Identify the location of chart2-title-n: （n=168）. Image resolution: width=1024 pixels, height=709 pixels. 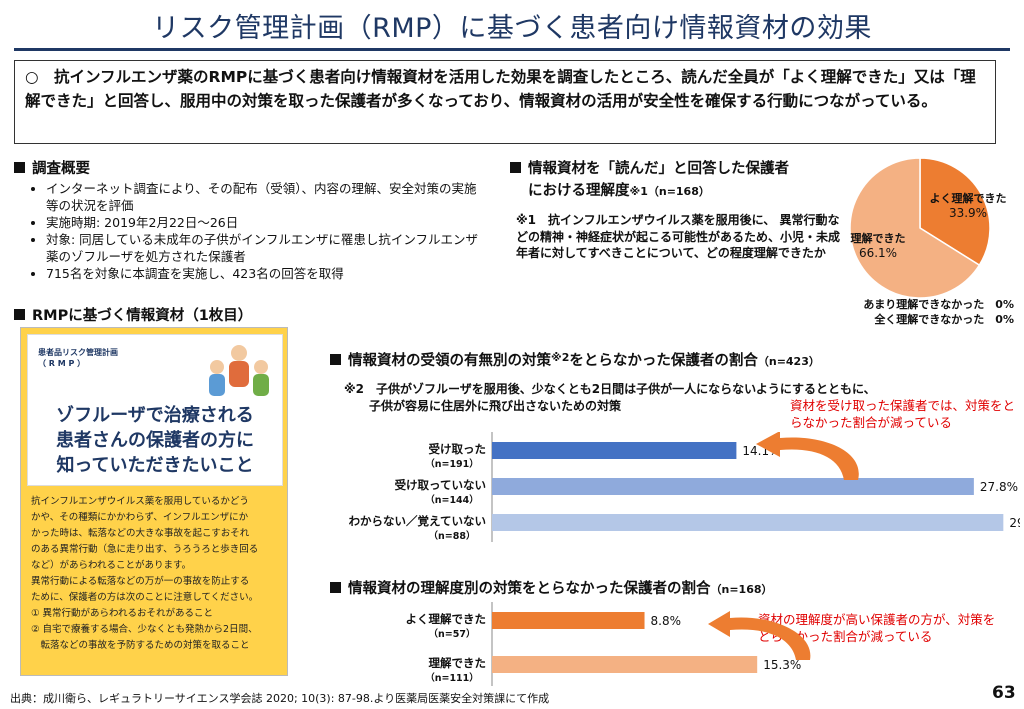
(741, 589).